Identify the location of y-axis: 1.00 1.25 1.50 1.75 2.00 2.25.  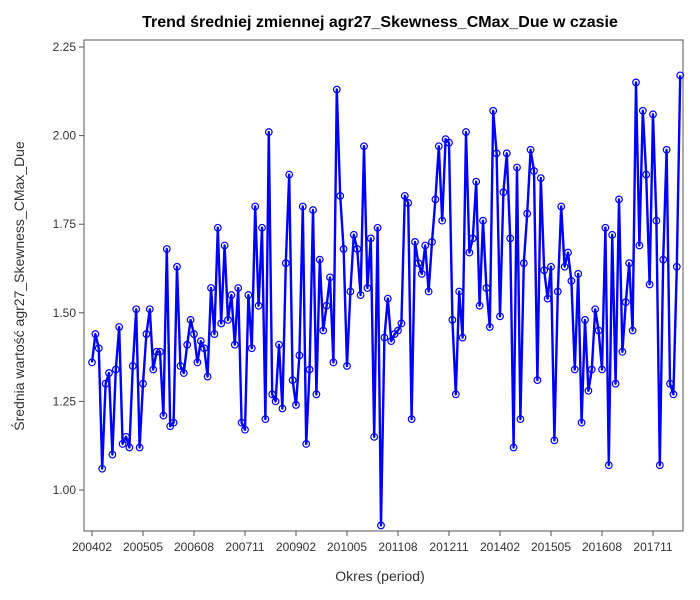
(68, 268).